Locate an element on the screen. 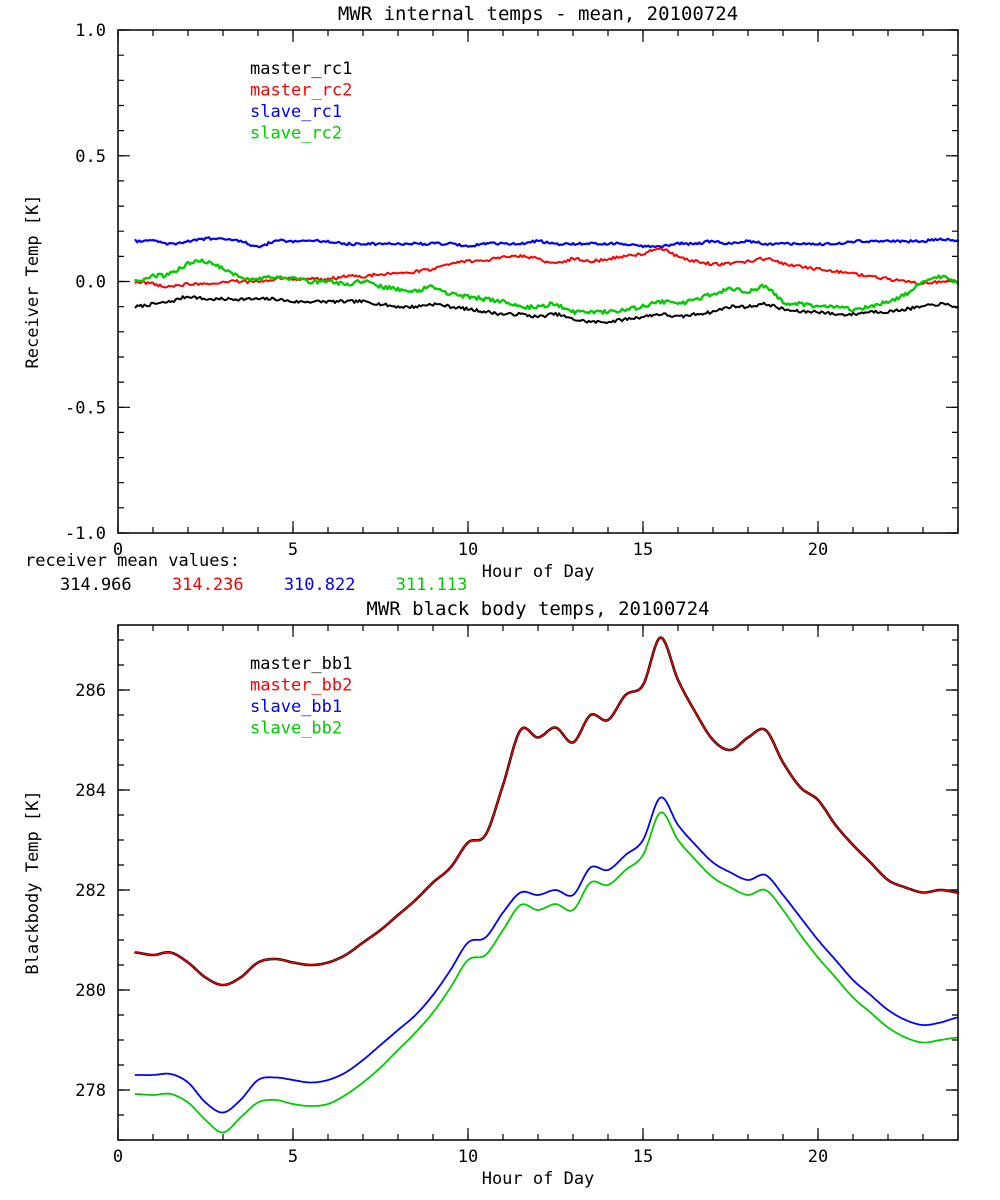 Image resolution: width=1000 pixels, height=1200 pixels. svg-text: -1.0 is located at coordinates (85, 534).